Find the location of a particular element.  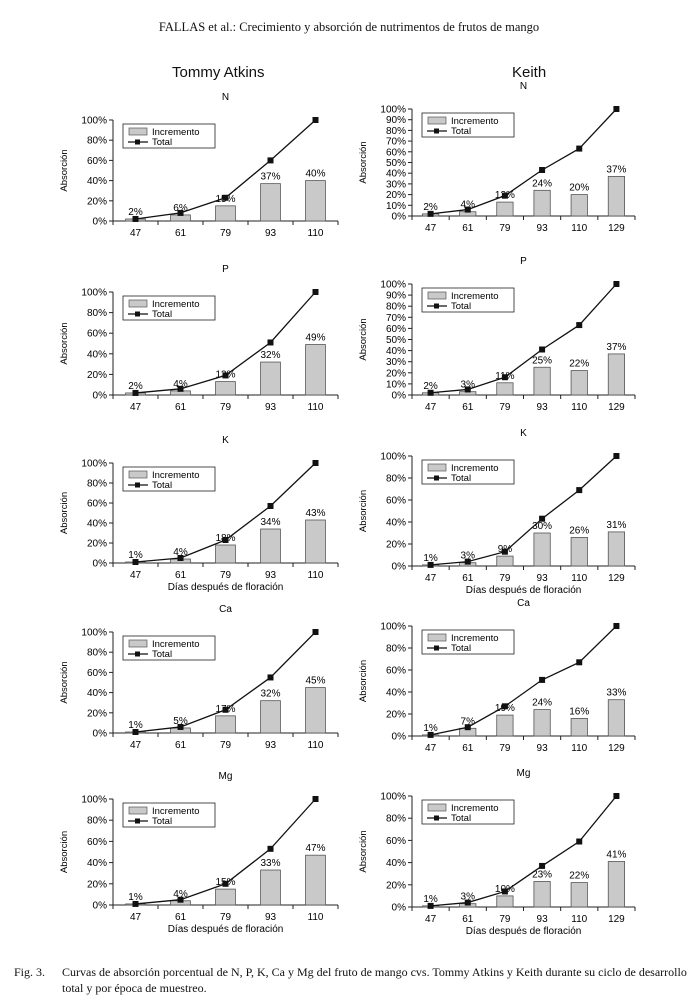

panel-p-keith-bar-label: 3% is located at coordinates (468, 385).